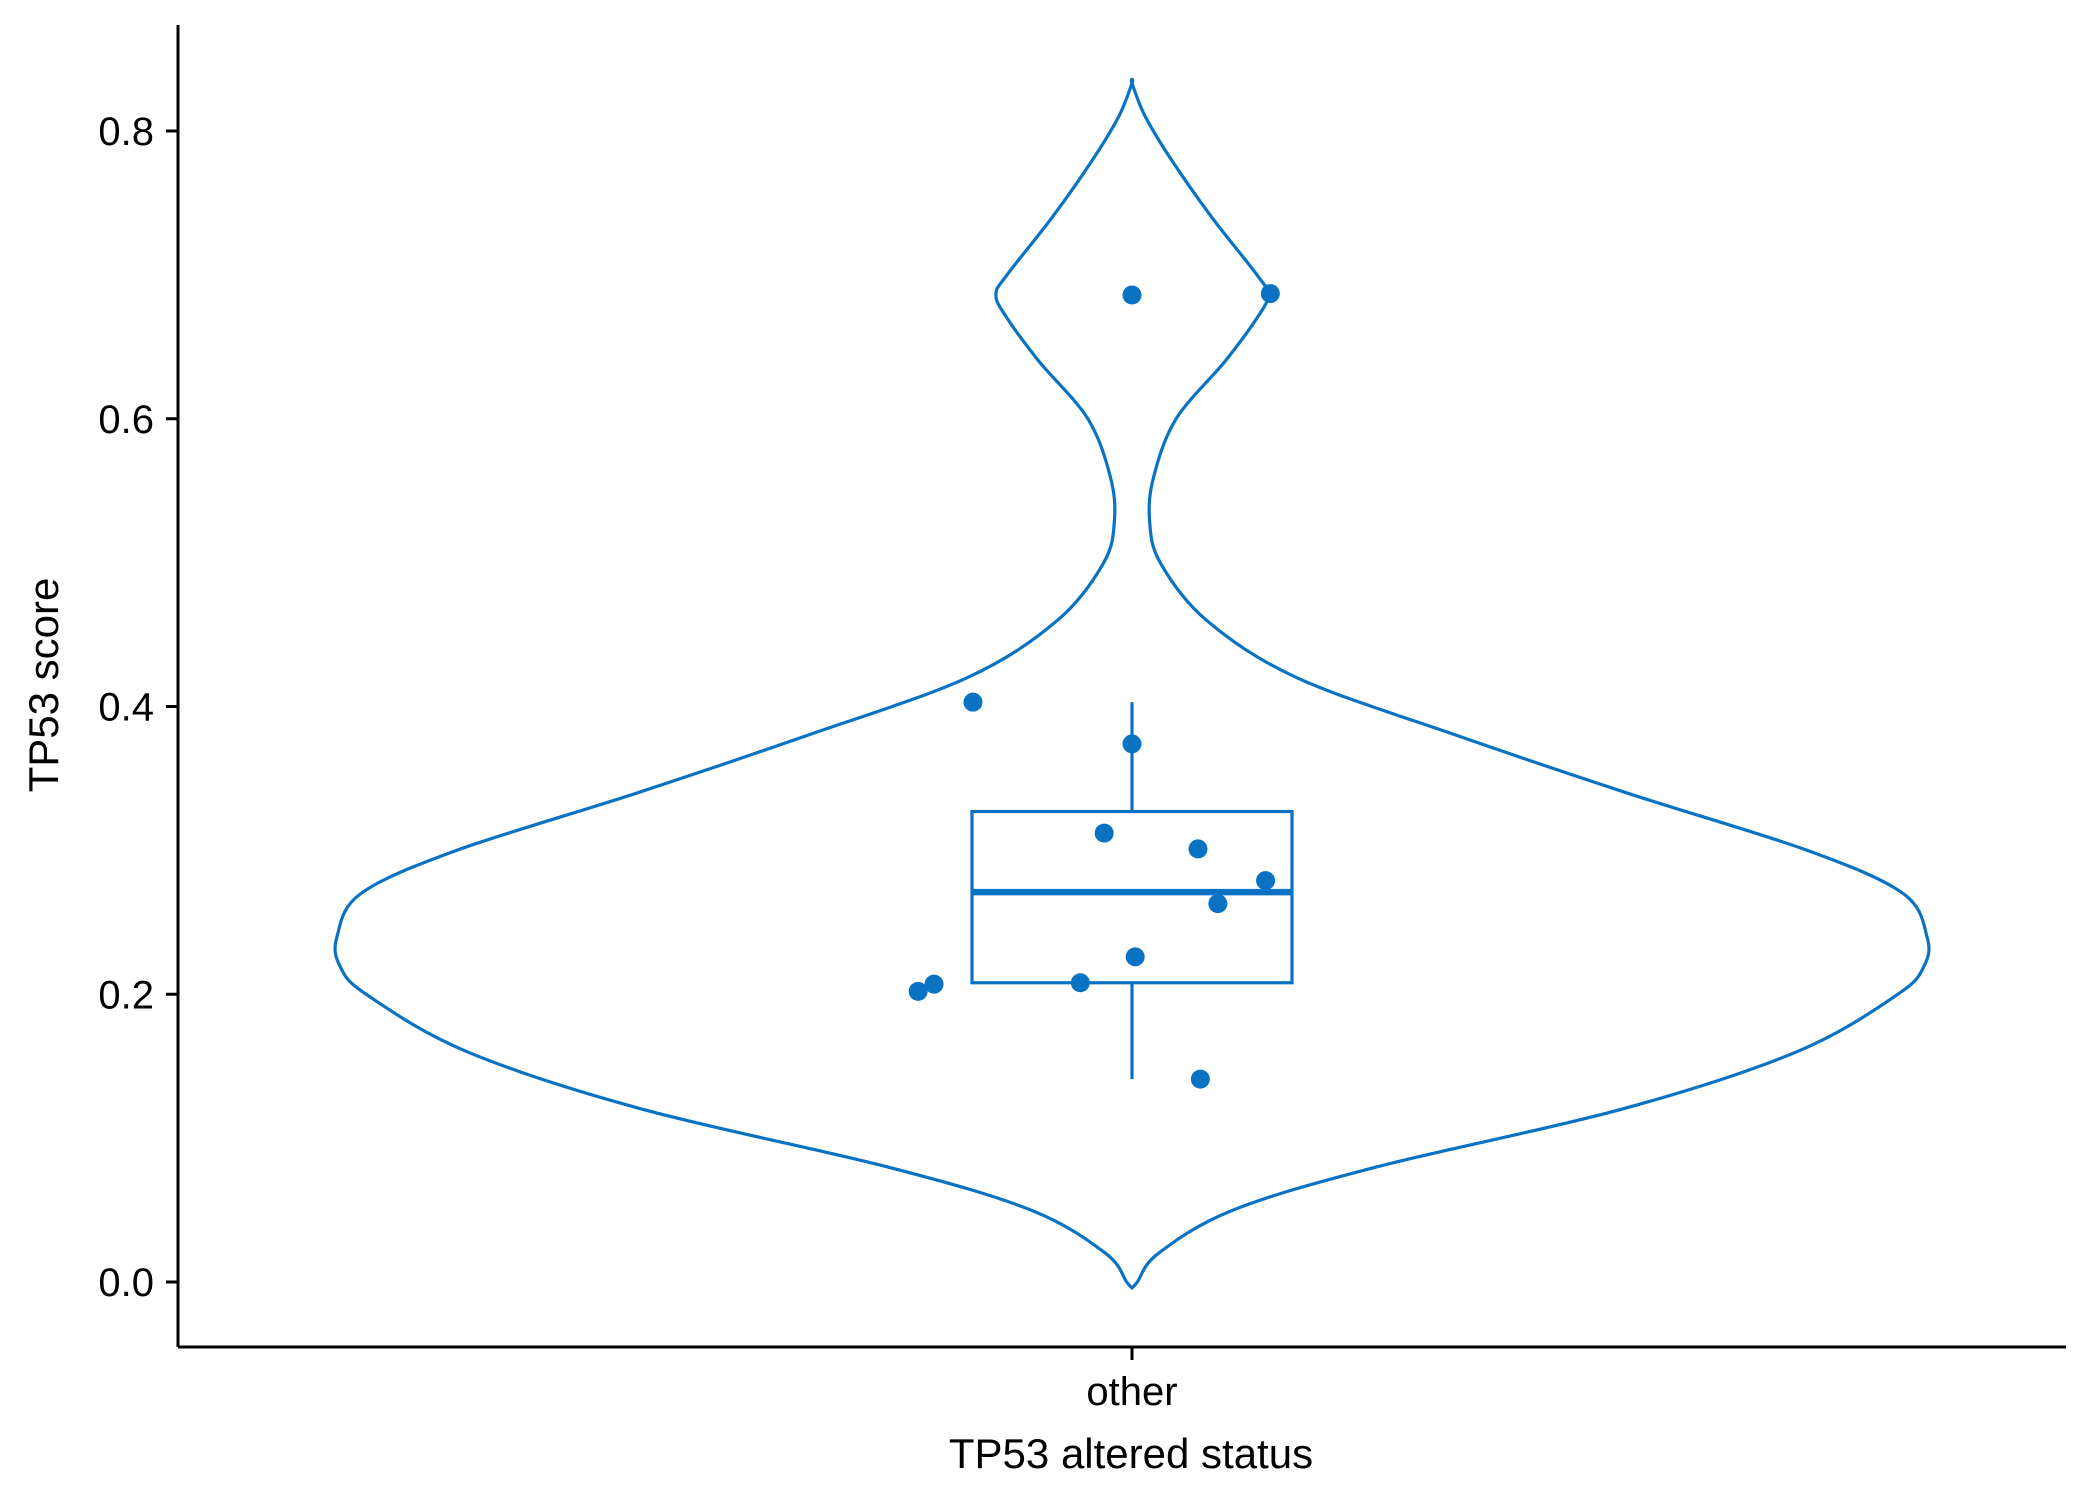  Describe the element at coordinates (1132, 897) in the screenshot. I see `box-iqr` at that location.